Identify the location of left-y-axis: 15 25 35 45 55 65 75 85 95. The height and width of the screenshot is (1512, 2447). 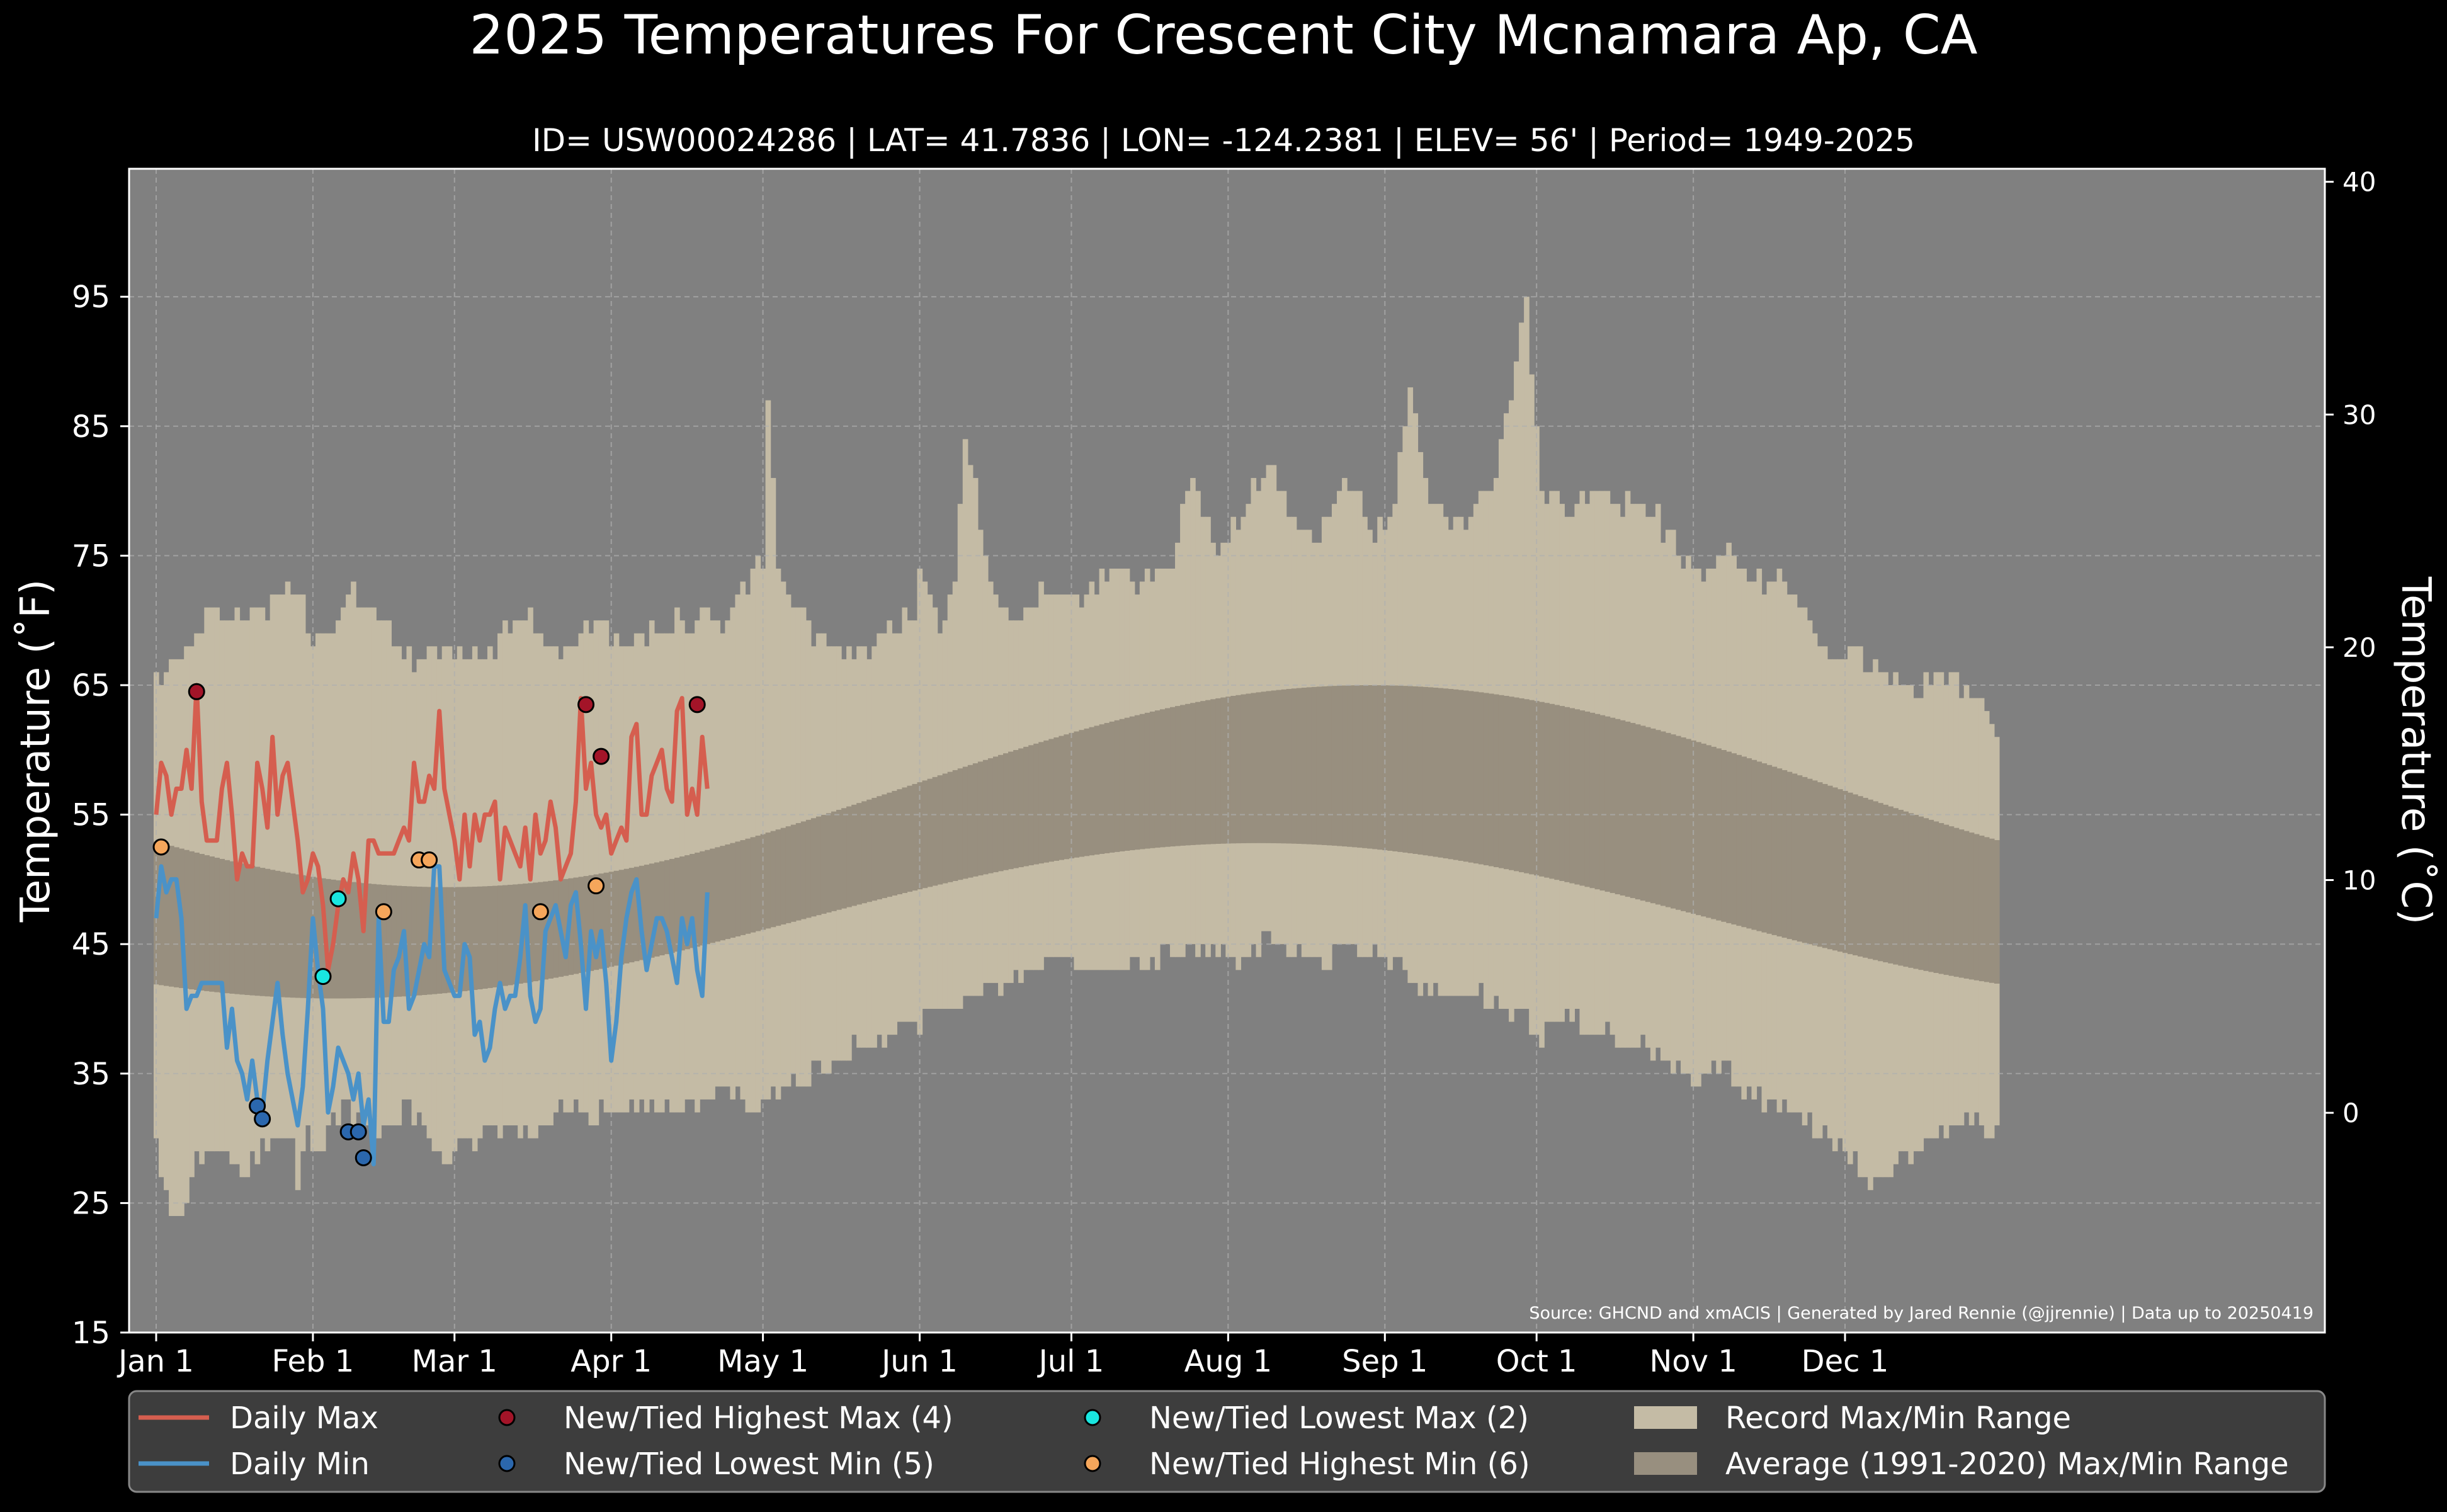
(100, 816).